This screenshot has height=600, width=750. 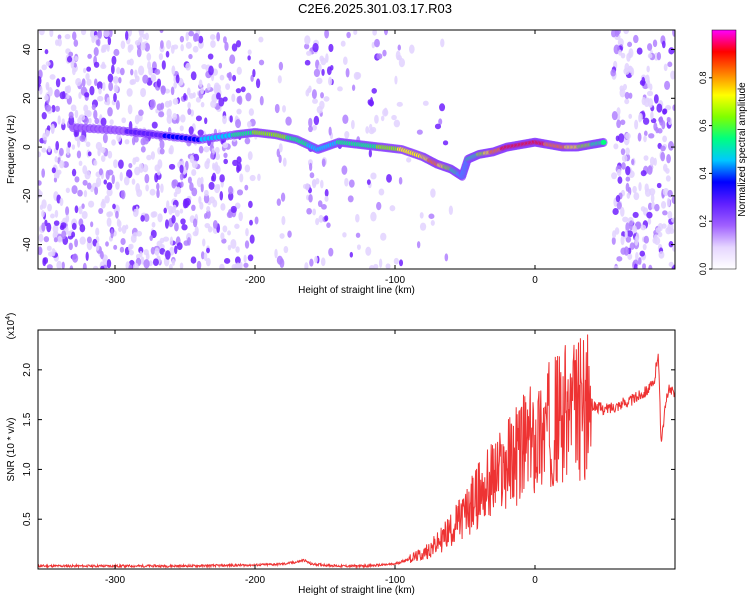 I want to click on x-tick-label: -100, so click(x=395, y=280).